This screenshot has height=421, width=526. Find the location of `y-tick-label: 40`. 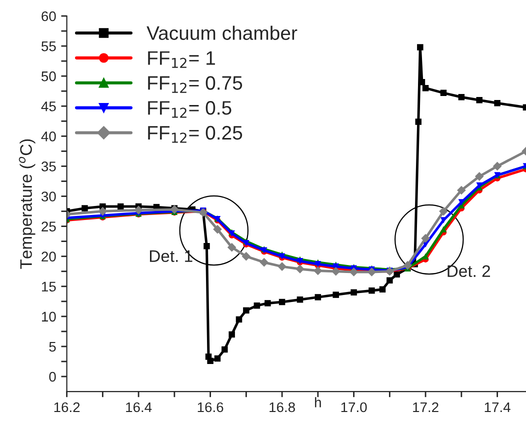

y-tick-label: 40 is located at coordinates (48, 137).